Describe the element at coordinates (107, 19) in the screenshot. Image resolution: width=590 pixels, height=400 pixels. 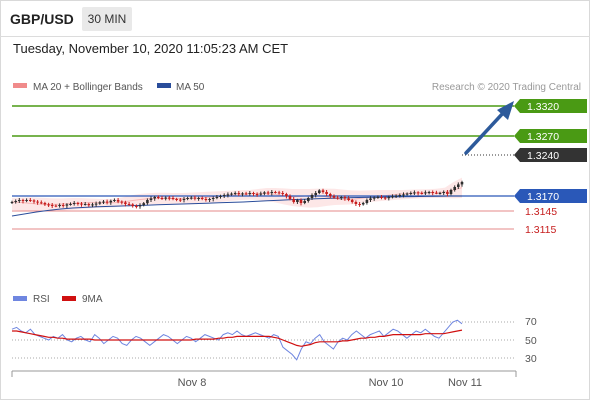
I see `timeframe-button: 30 MIN` at that location.